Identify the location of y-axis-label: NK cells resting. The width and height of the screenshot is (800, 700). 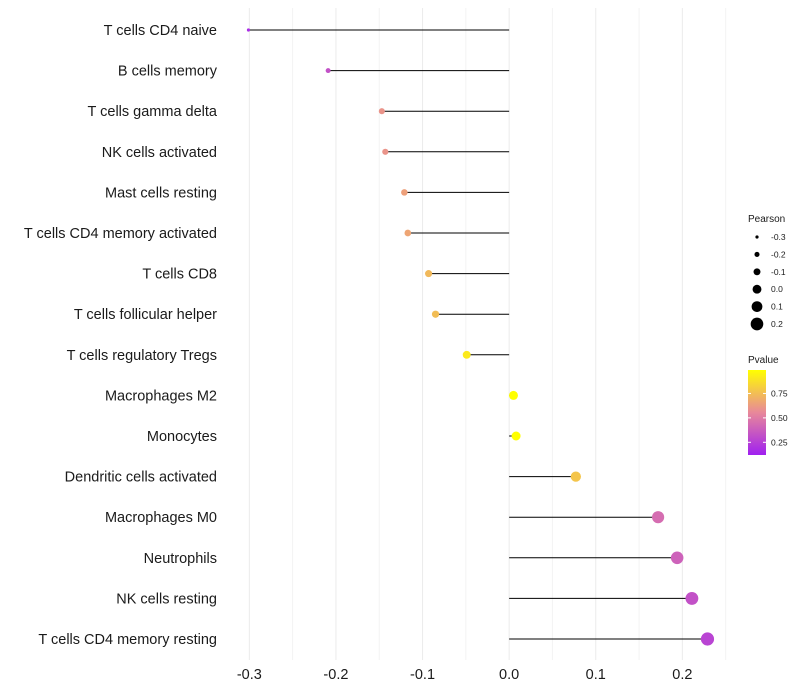
(166, 599).